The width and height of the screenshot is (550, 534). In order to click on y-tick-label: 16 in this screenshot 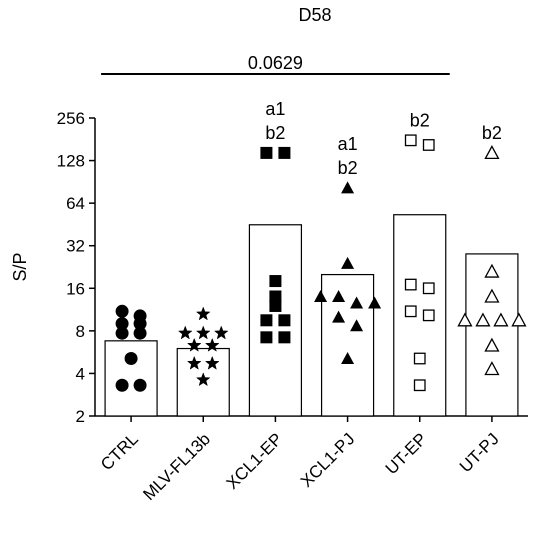, I will do `click(75, 288)`.